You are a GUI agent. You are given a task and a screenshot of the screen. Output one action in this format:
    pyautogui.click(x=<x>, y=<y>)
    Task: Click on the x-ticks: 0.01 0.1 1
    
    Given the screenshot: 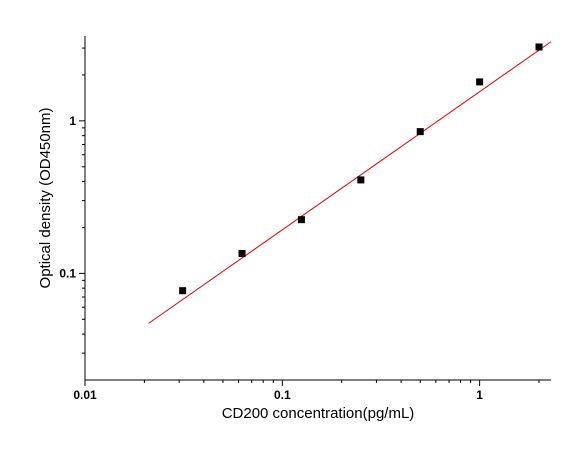 What is the action you would take?
    pyautogui.click(x=278, y=391)
    